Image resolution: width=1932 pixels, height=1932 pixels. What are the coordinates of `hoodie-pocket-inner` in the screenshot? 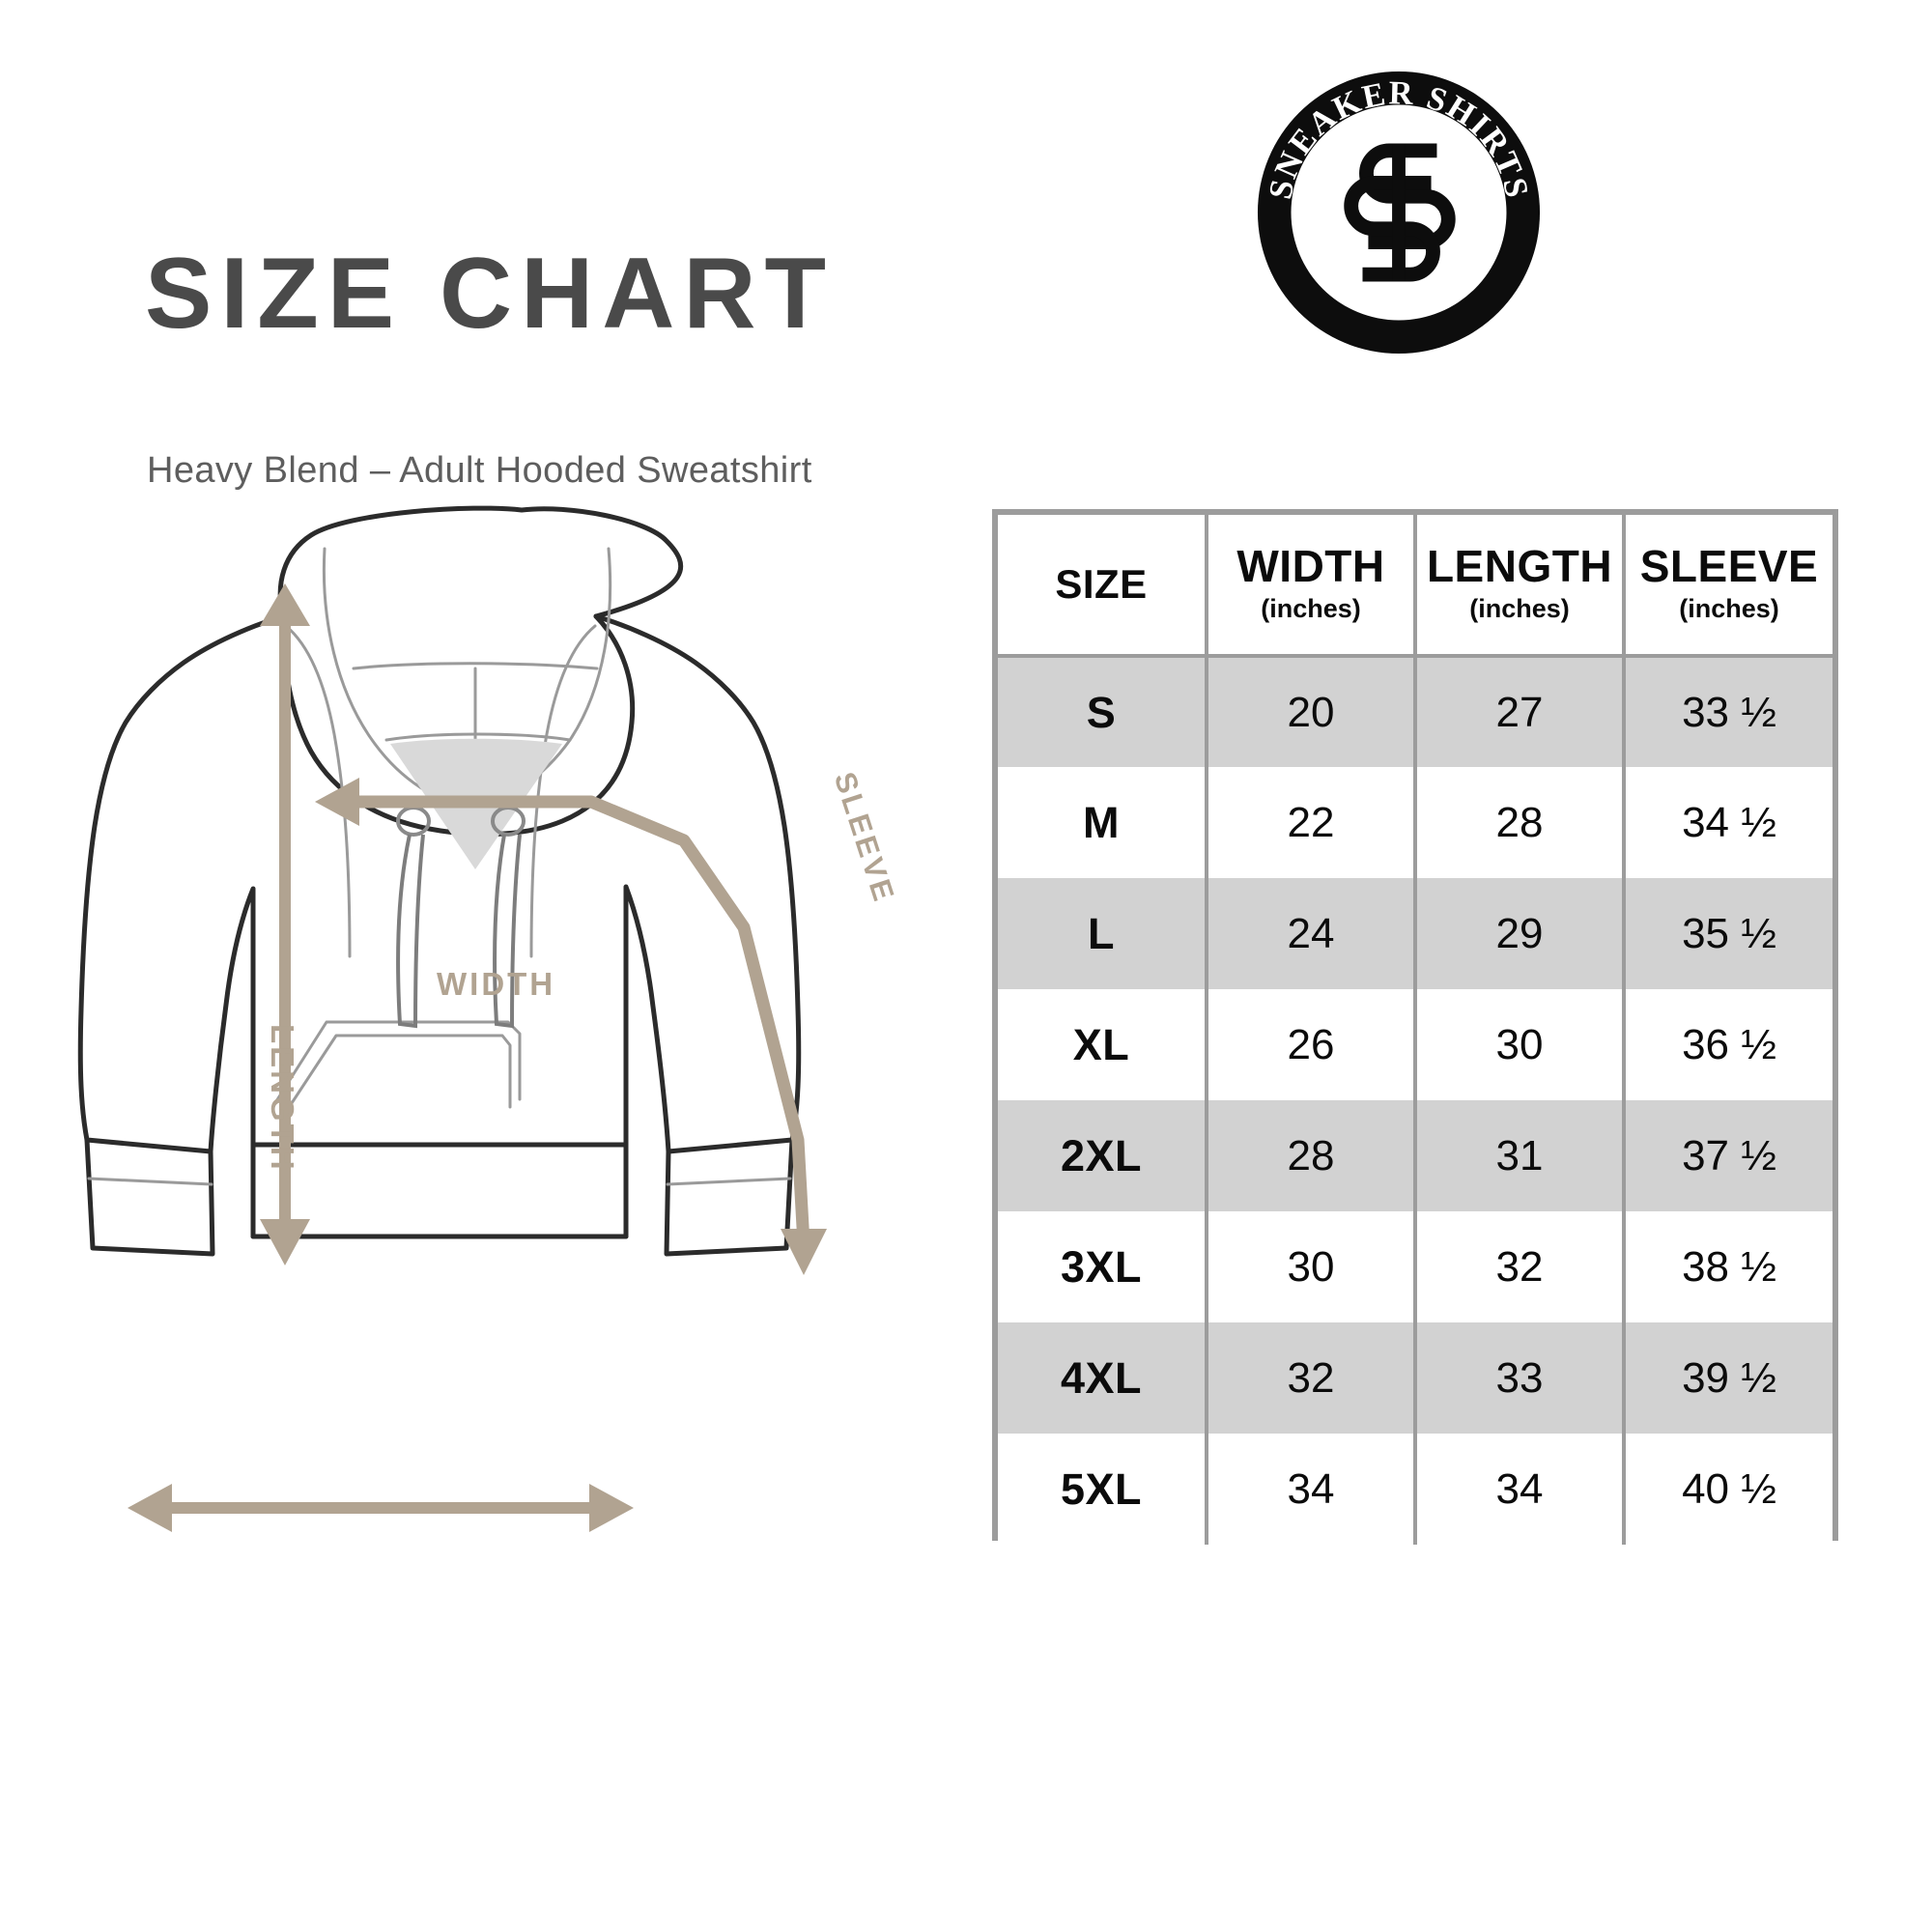 It's located at (399, 1072).